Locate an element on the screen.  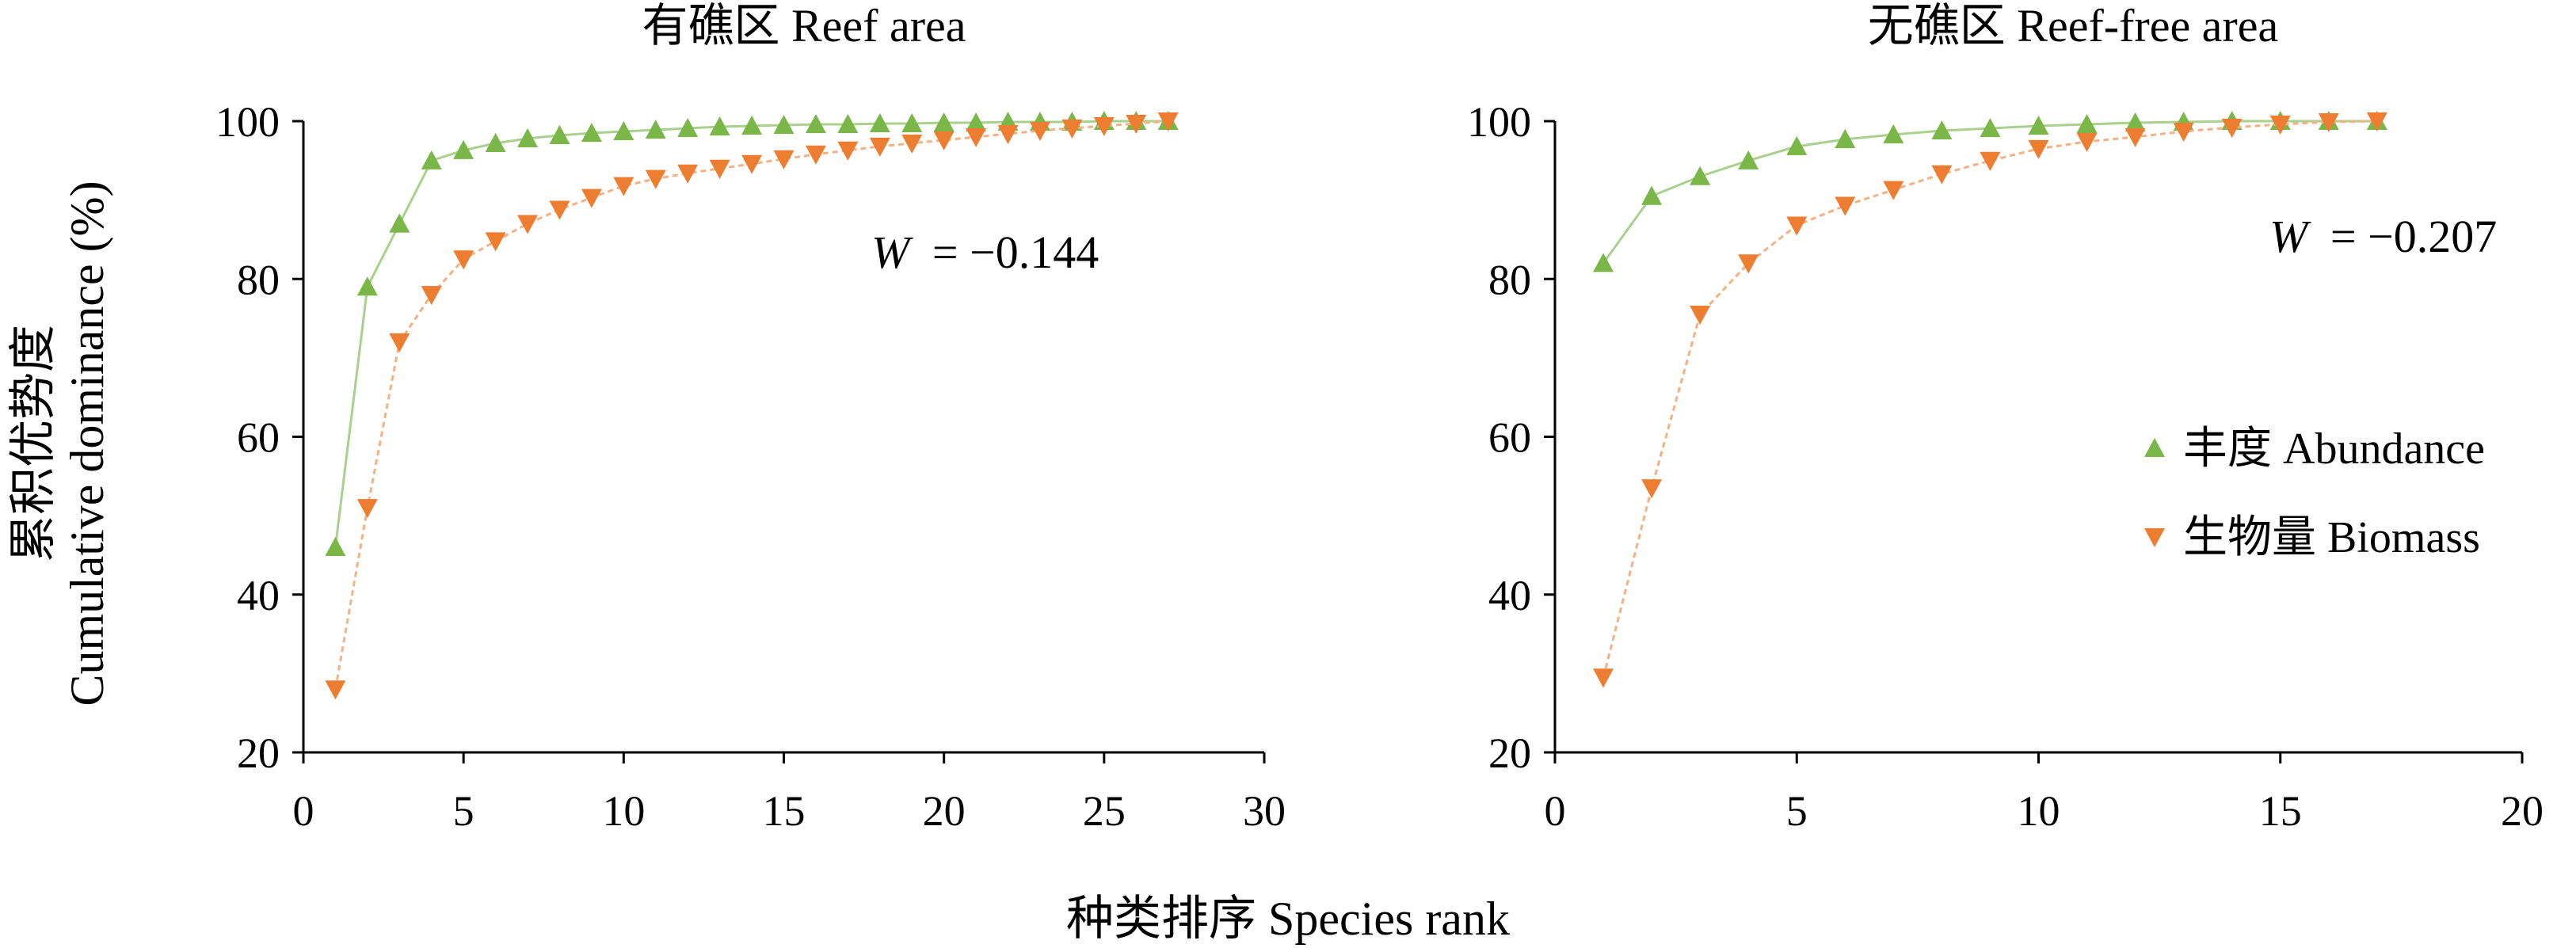
w-value: = −0.207 is located at coordinates (2413, 236).